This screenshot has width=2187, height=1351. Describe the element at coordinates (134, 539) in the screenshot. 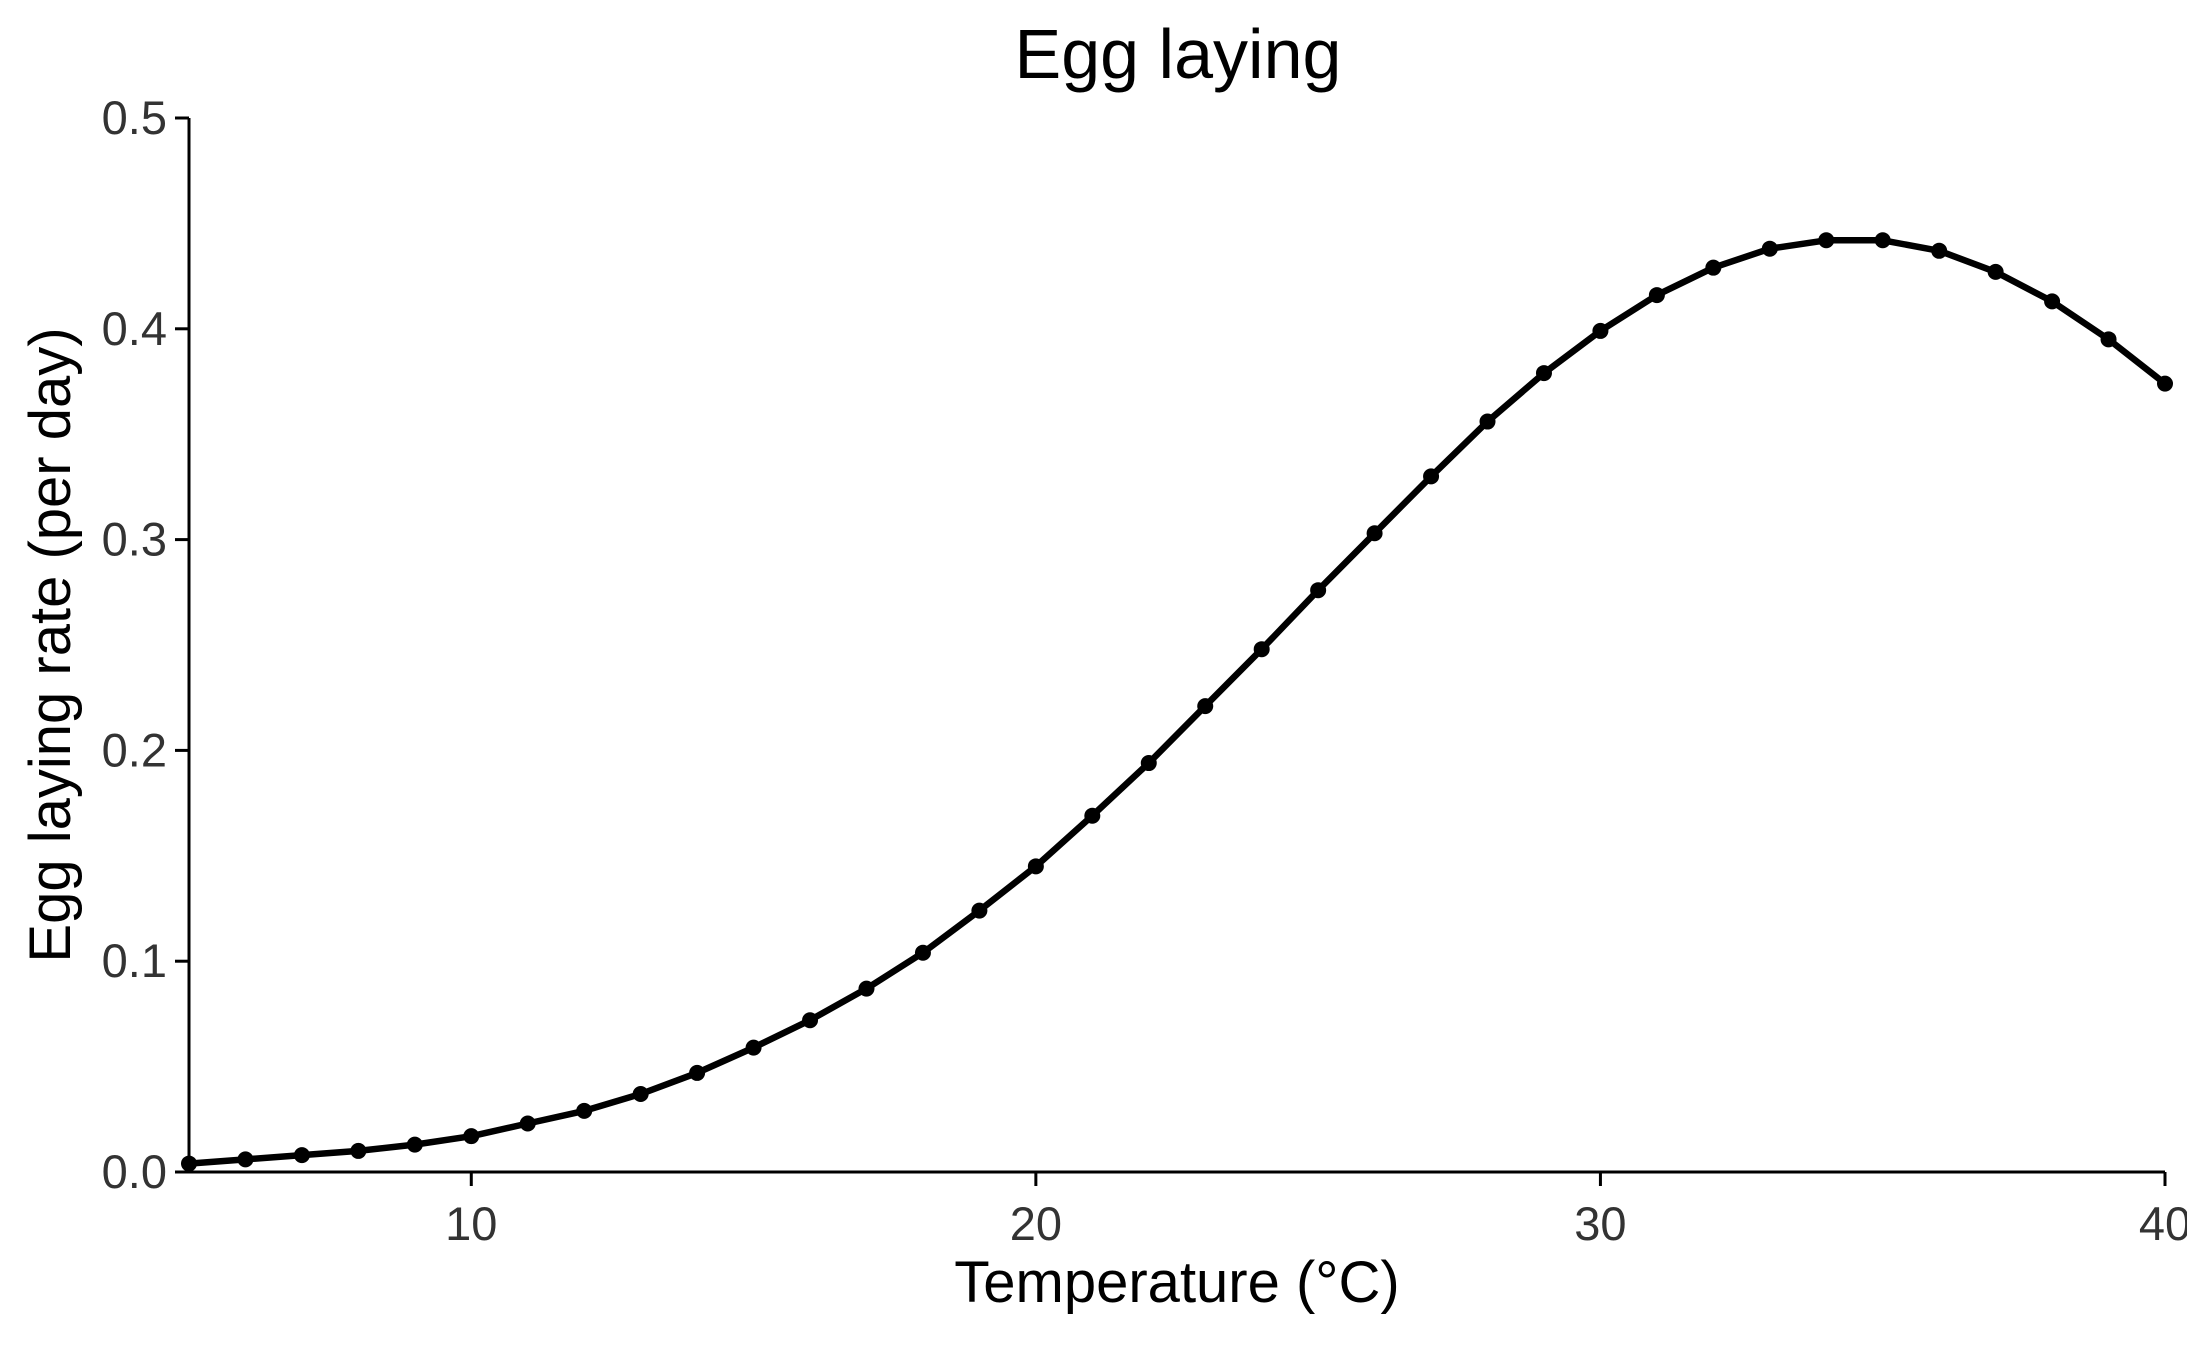

I see `y-tick-label: 0.3` at that location.